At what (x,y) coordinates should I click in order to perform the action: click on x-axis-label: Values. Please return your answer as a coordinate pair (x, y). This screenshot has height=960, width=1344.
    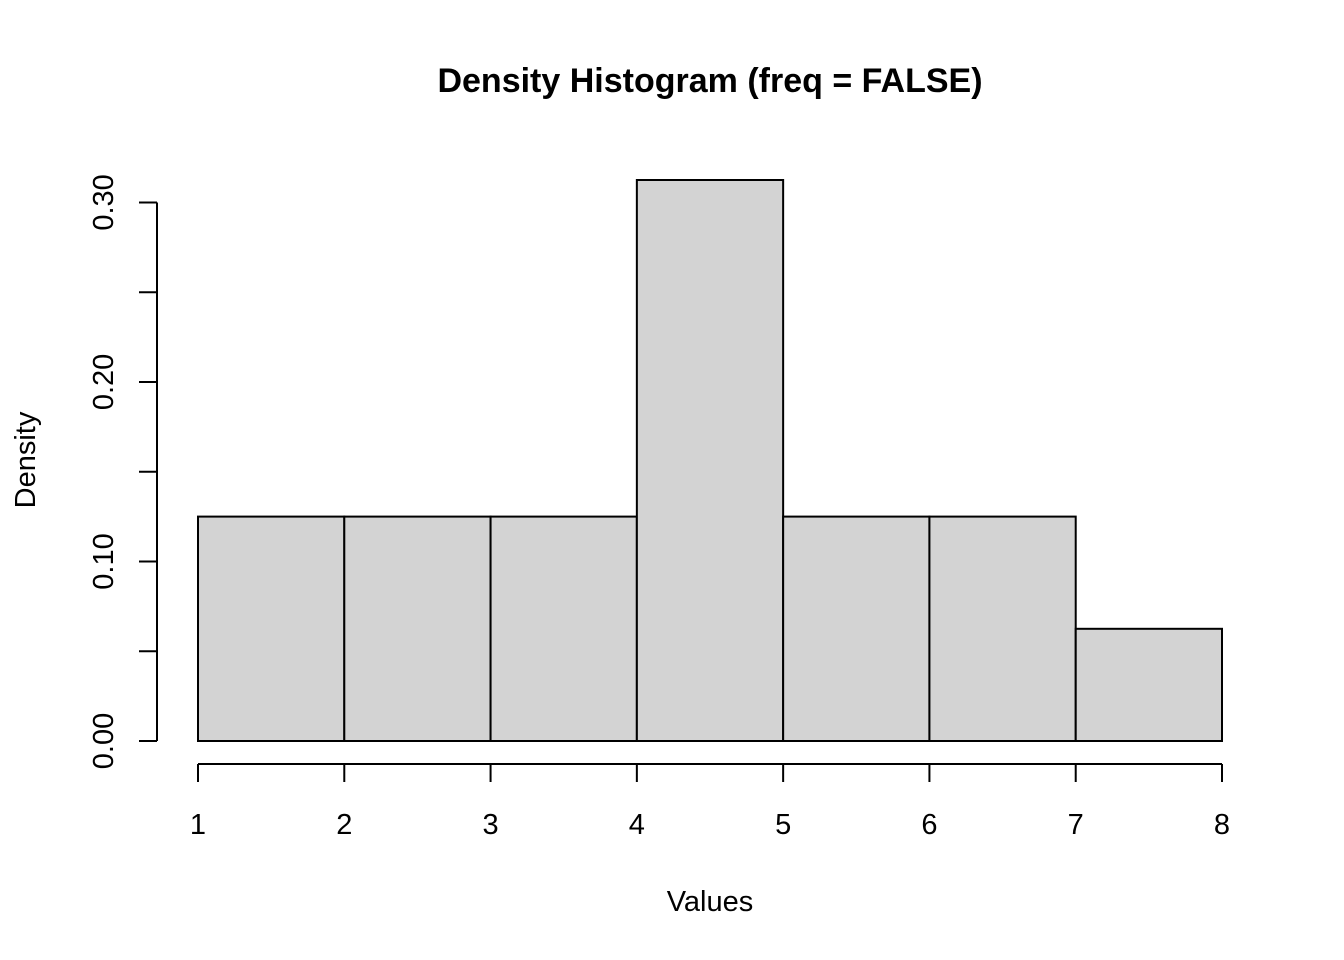
    Looking at the image, I should click on (710, 902).